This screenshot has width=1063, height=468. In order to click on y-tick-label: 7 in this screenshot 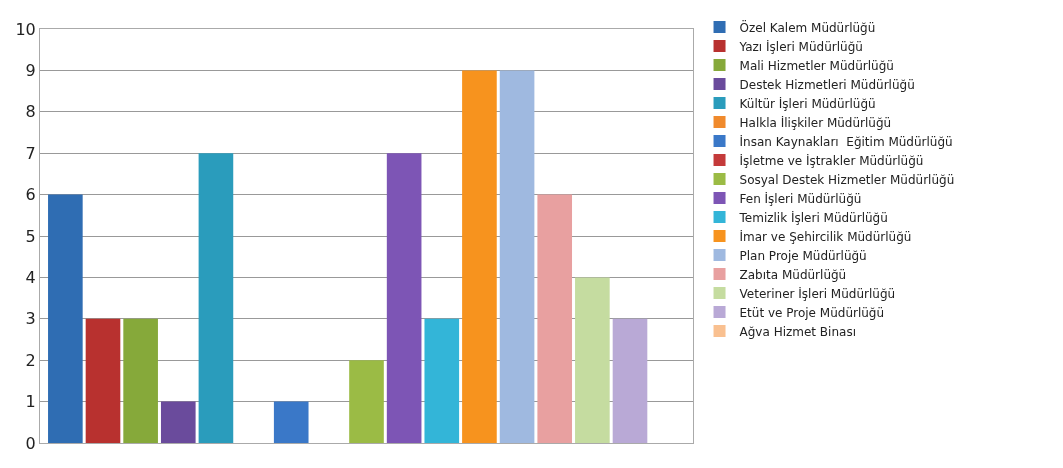, I will do `click(30, 153)`.